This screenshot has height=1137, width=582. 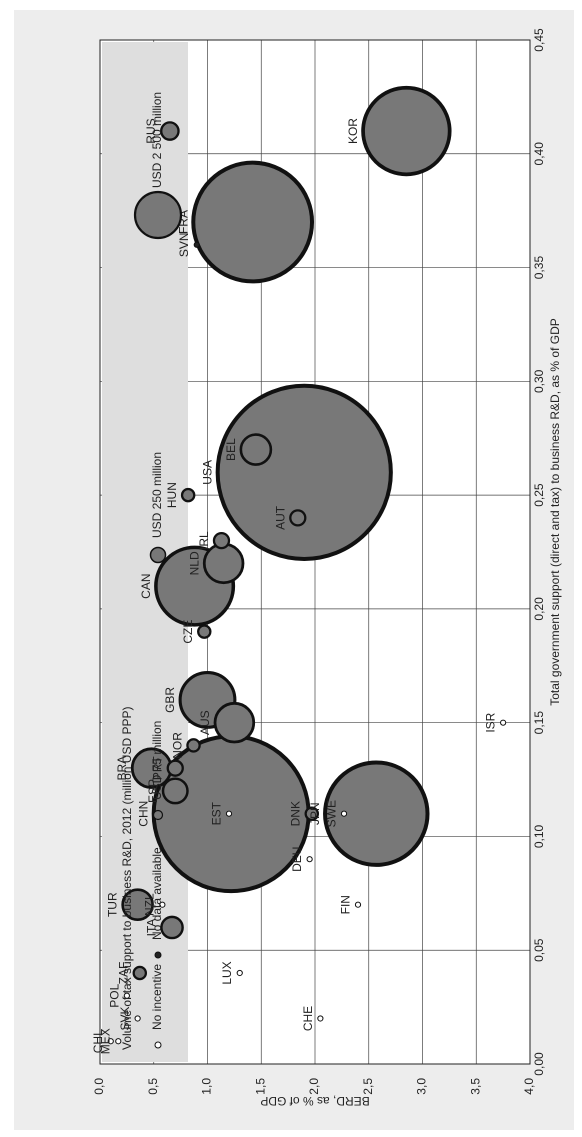 What do you see at coordinates (345, 904) in the screenshot?
I see `label-fin: FIN` at bounding box center [345, 904].